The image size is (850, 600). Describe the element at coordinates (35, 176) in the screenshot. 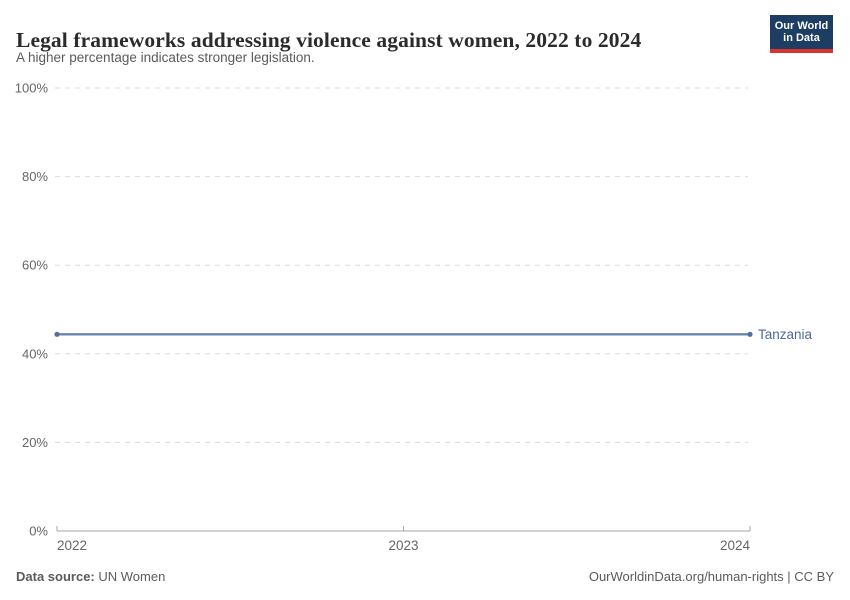

I see `y-tick-label: 80%` at that location.